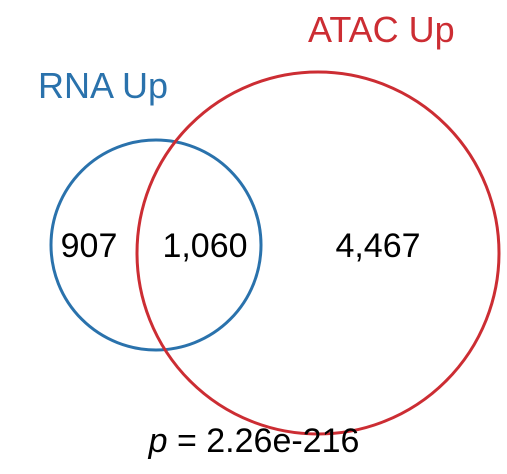 The image size is (507, 474). I want to click on overlap-count: 1,060, so click(204, 246).